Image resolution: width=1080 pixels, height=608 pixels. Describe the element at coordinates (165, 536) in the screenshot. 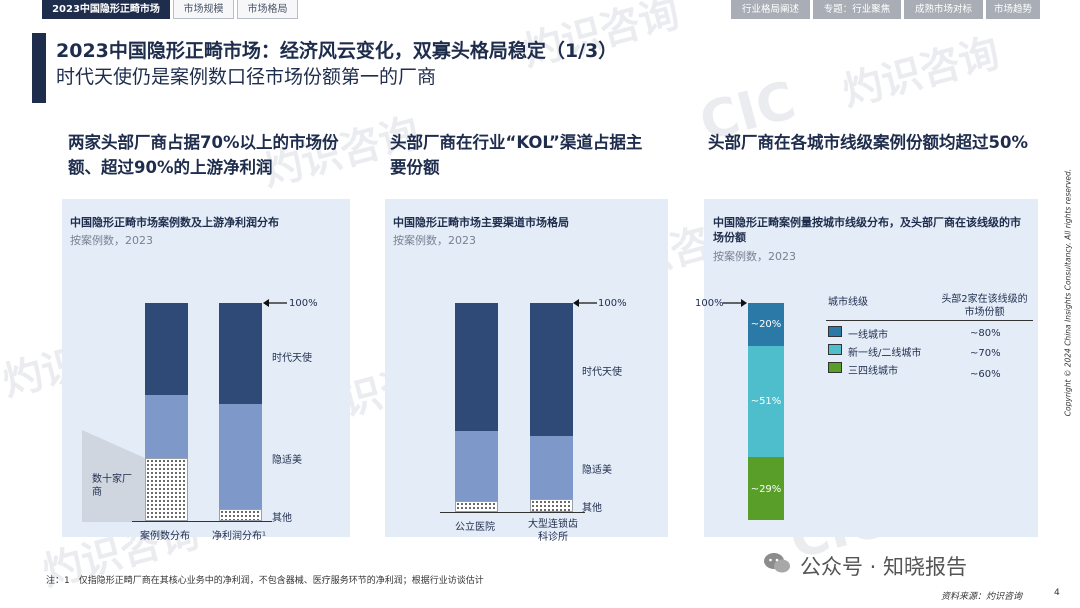

I see `chart-1-x-label: 案例数分布` at that location.